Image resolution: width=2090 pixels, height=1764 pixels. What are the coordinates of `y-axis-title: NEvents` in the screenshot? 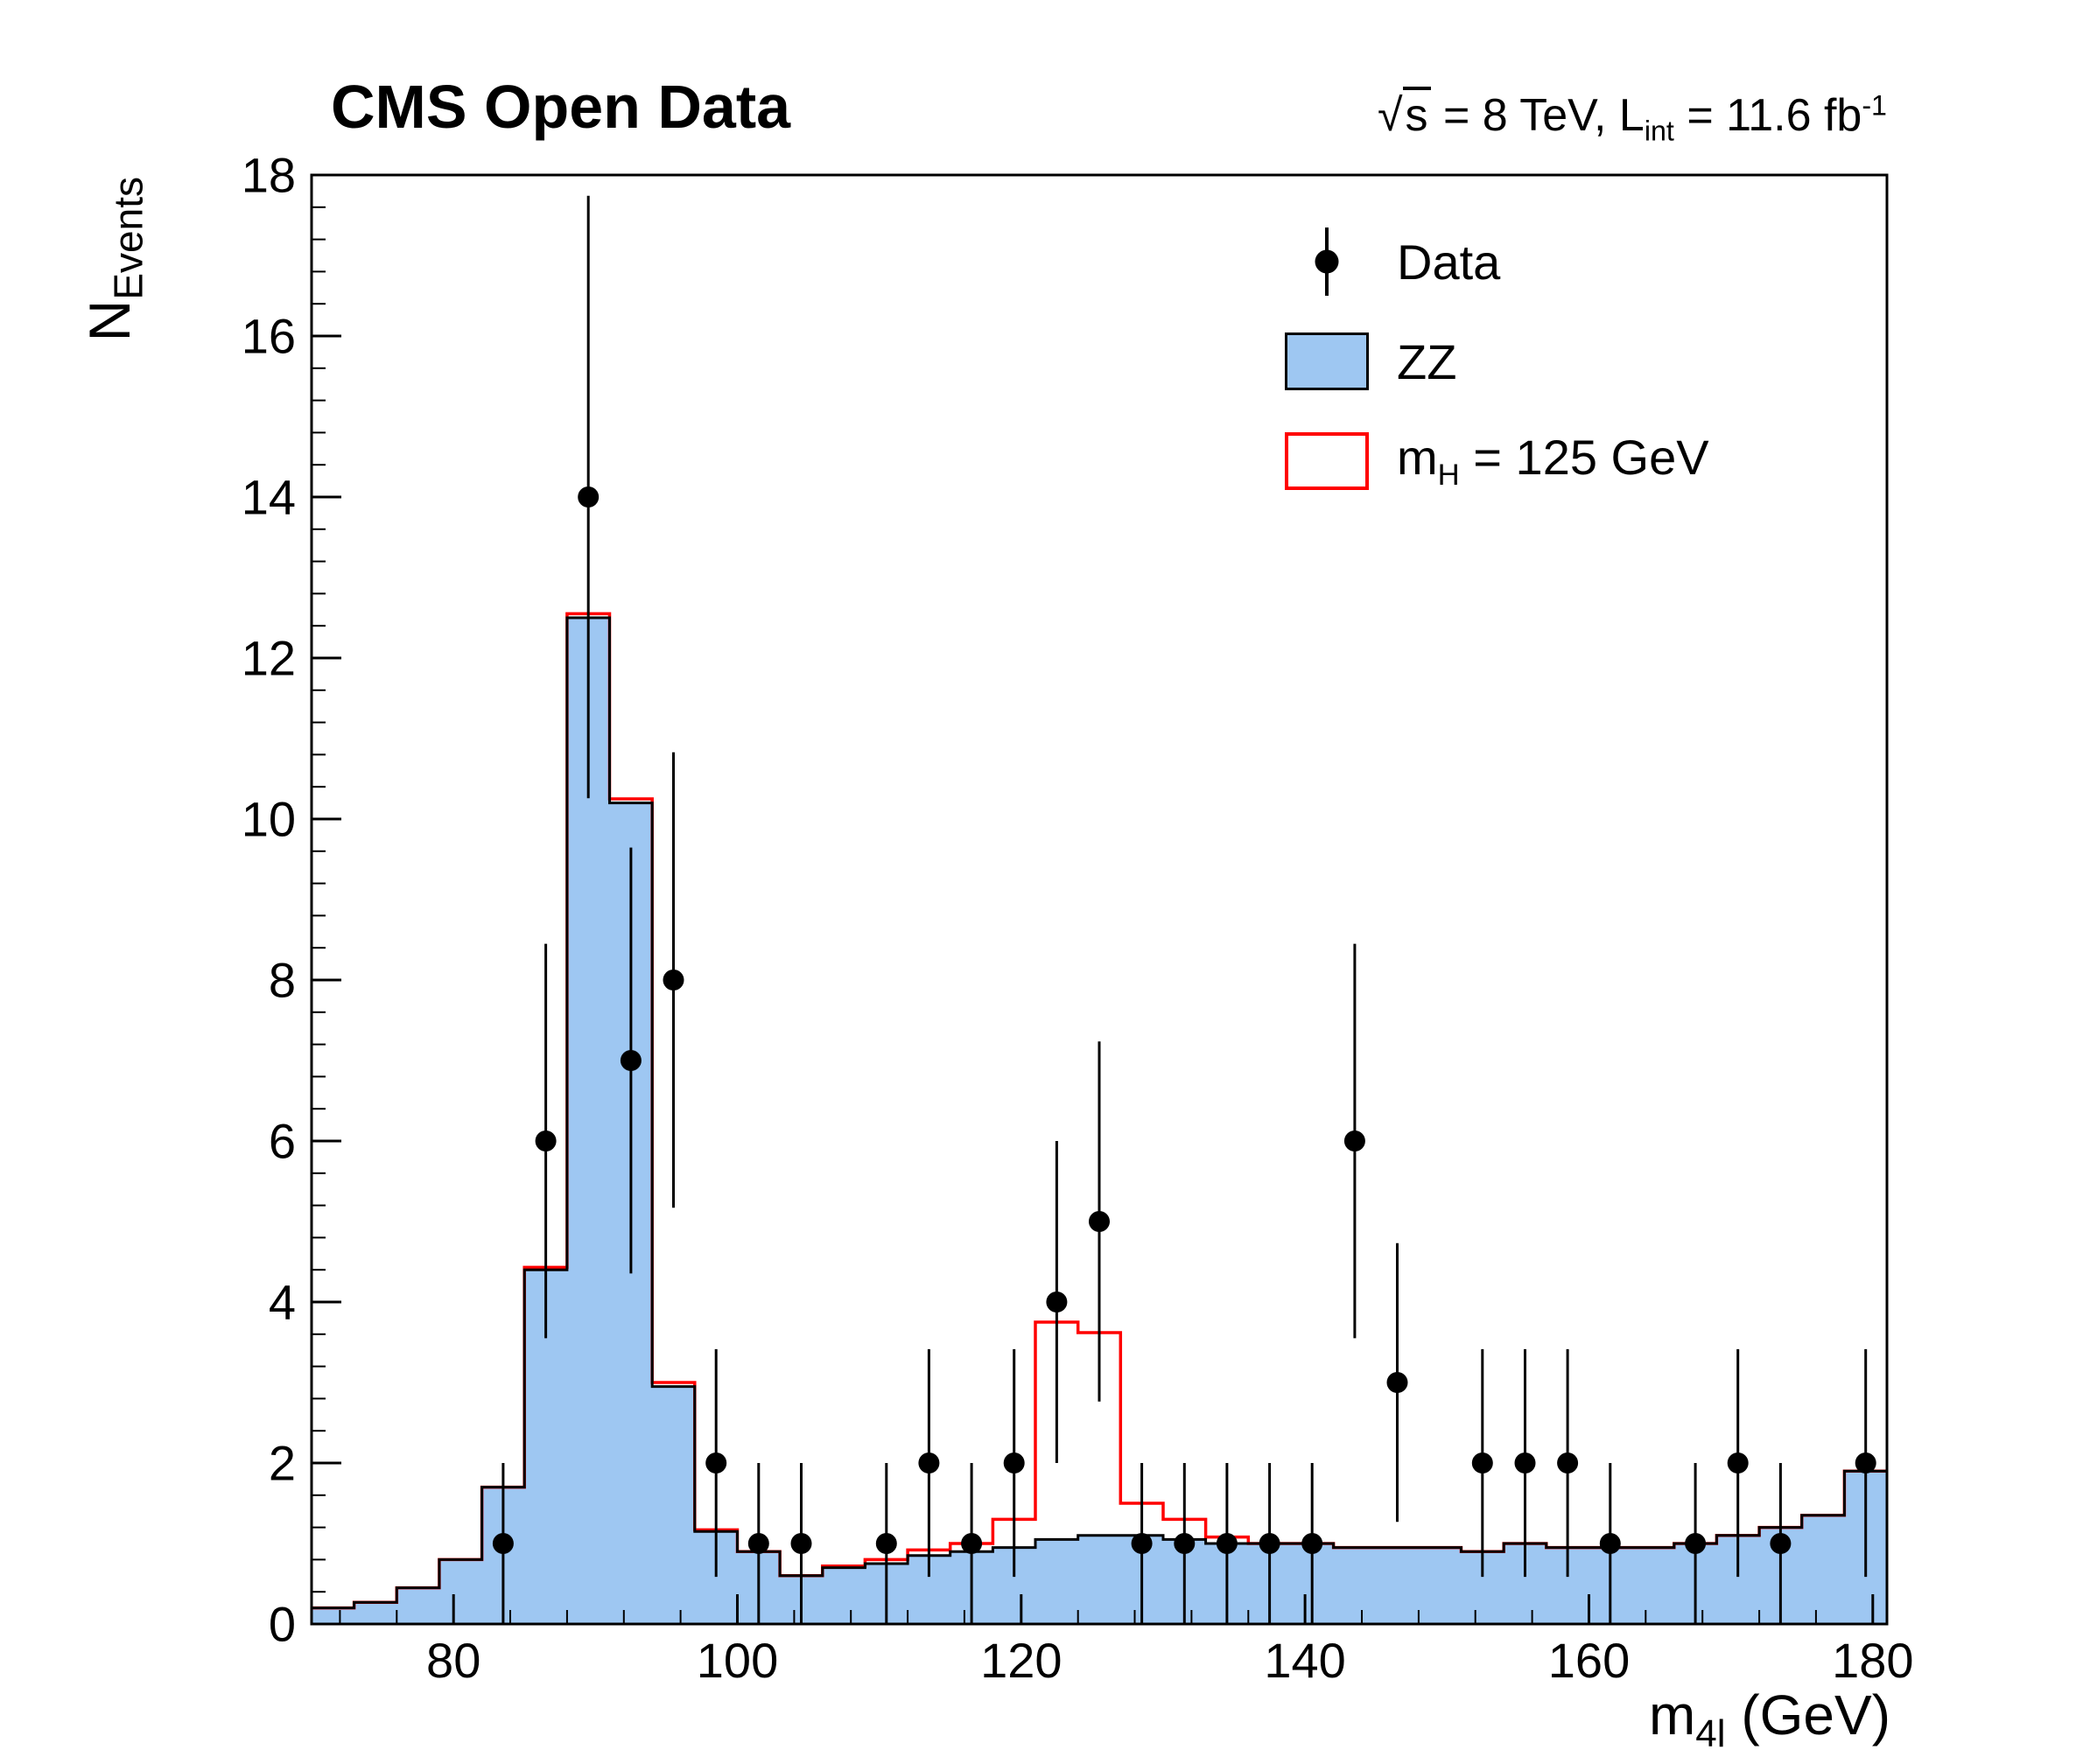 It's located at (114, 259).